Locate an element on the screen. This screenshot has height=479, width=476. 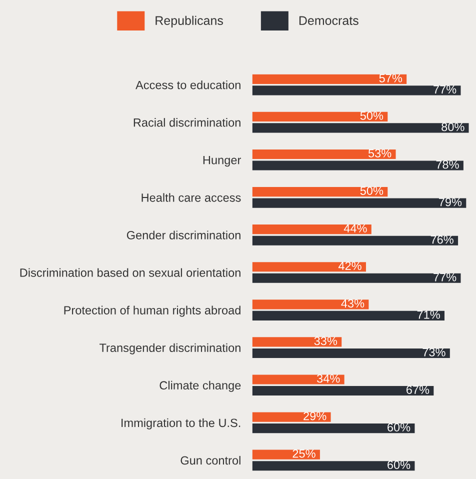
data-label: 25% is located at coordinates (304, 453).